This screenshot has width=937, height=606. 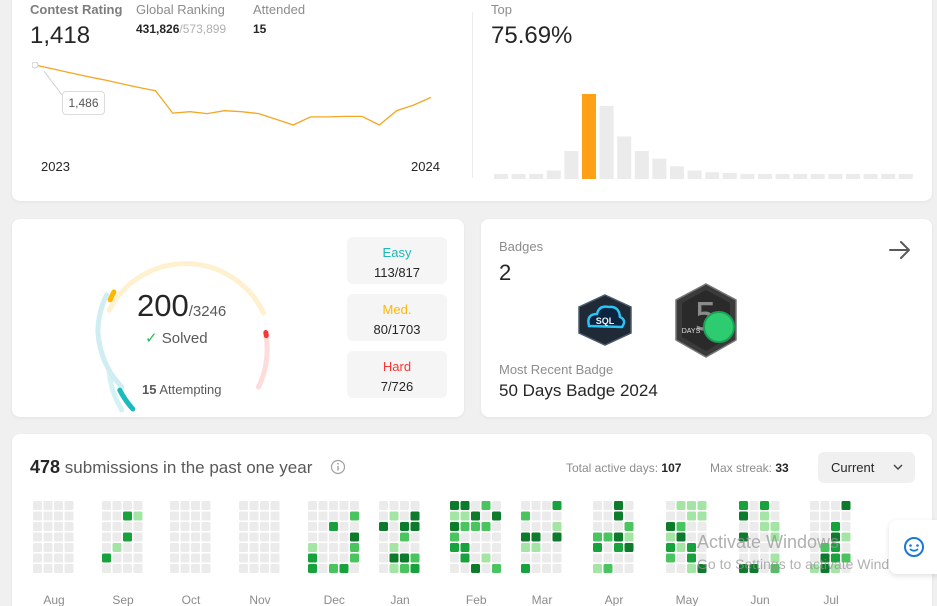 I want to click on fifty-days-badge-icon: 5 DAYS, so click(x=706, y=320).